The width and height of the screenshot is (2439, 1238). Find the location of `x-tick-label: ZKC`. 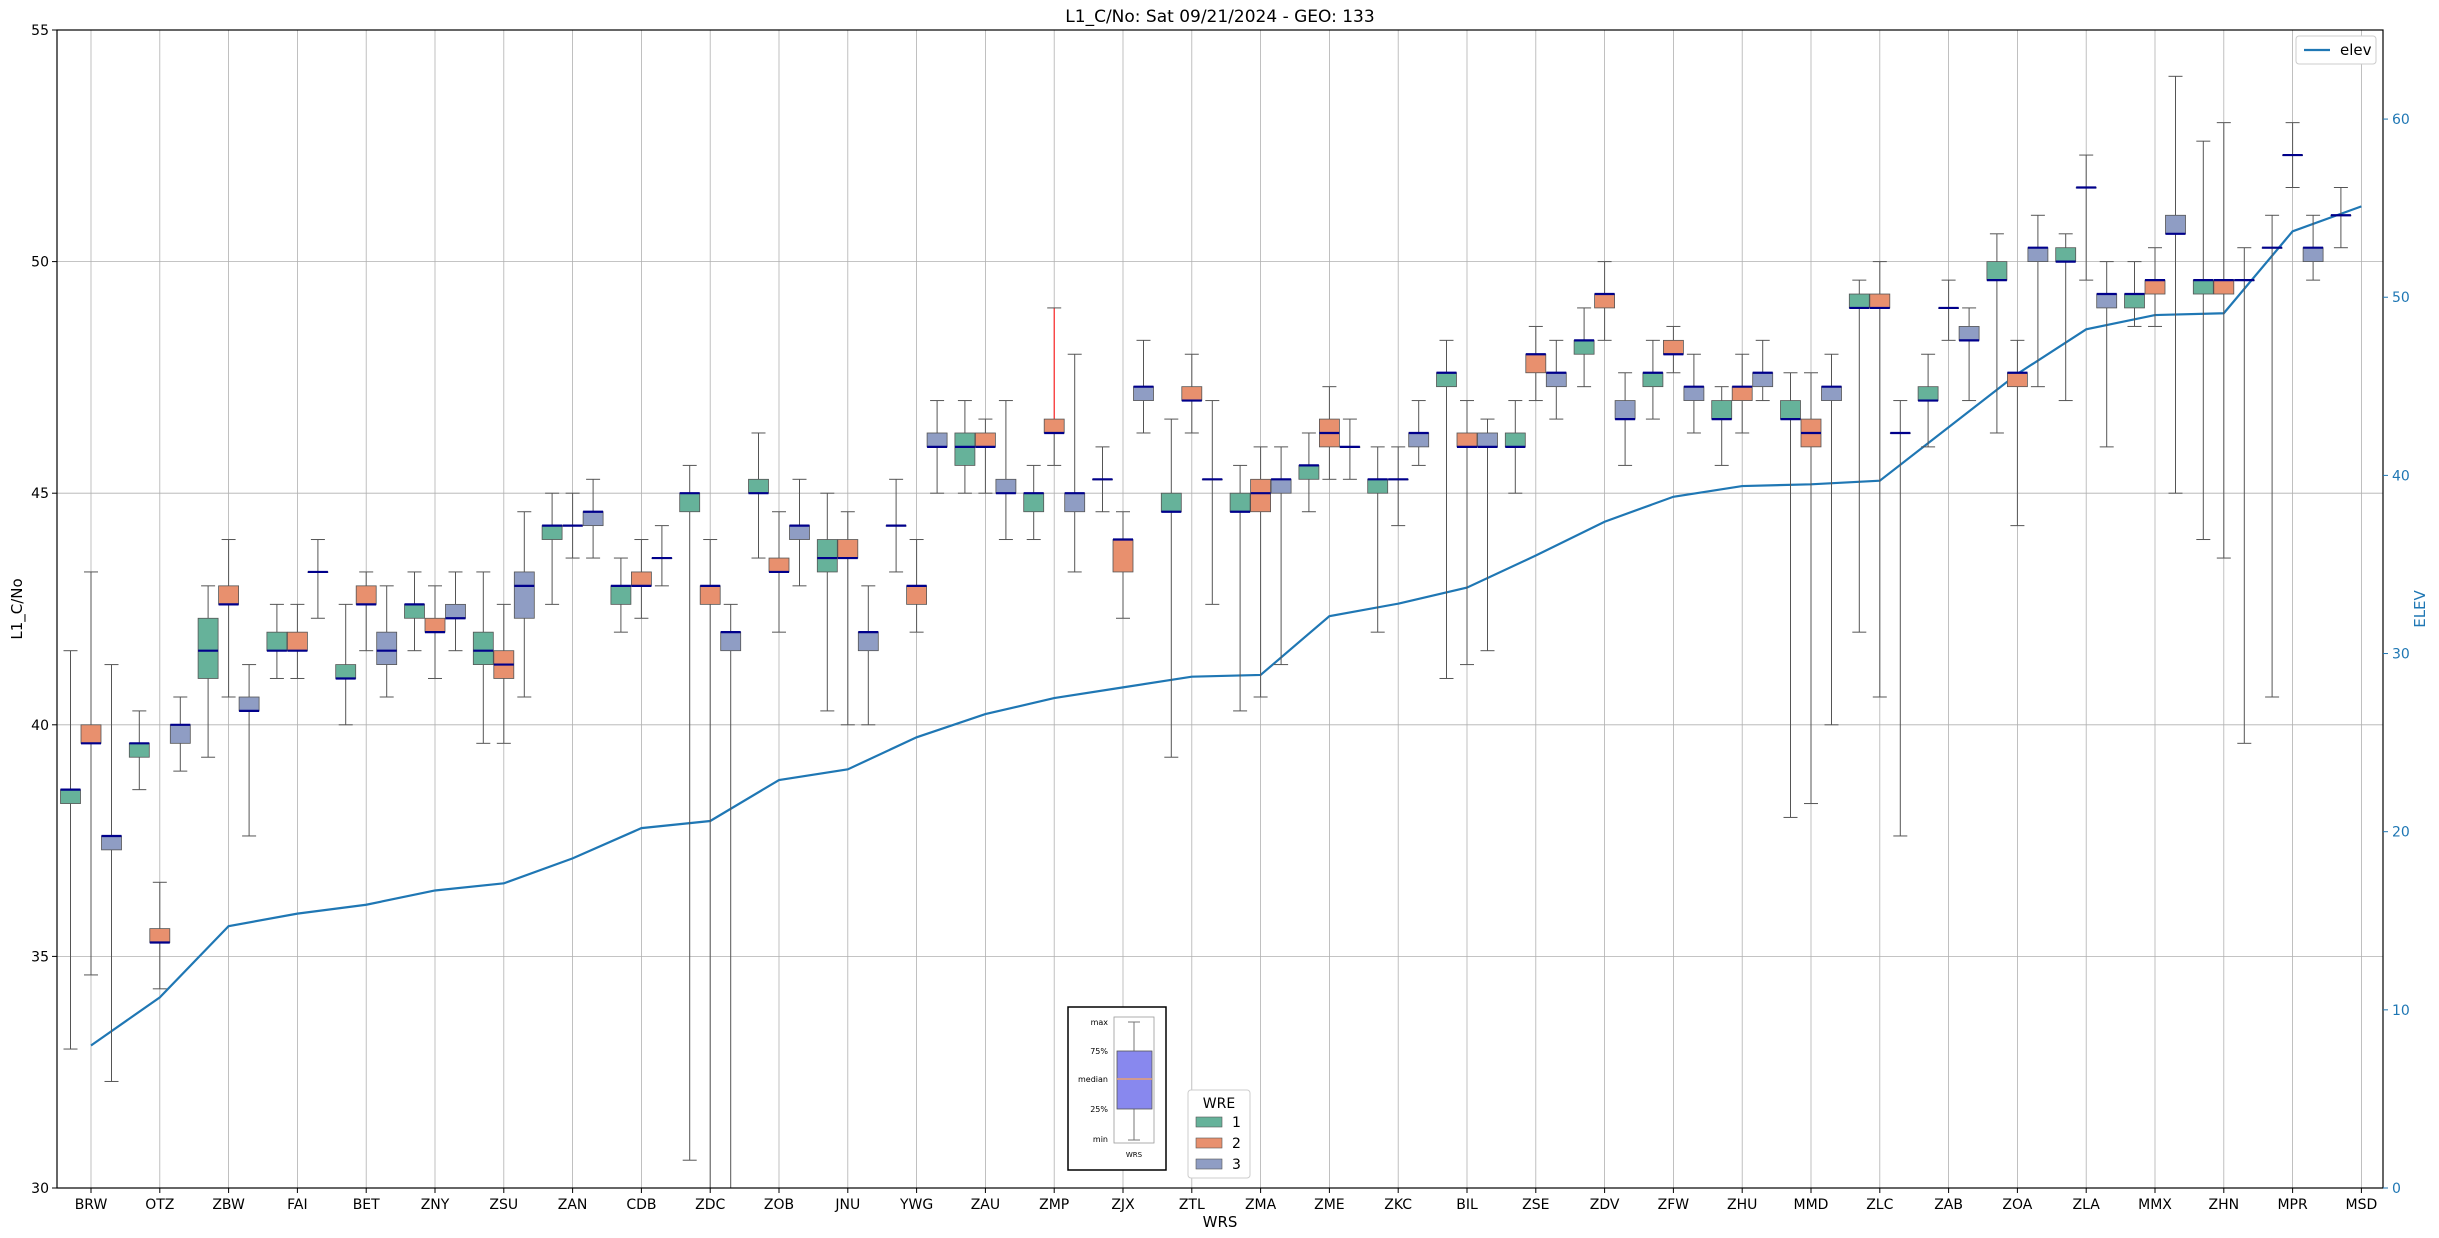

x-tick-label: ZKC is located at coordinates (1398, 1205).